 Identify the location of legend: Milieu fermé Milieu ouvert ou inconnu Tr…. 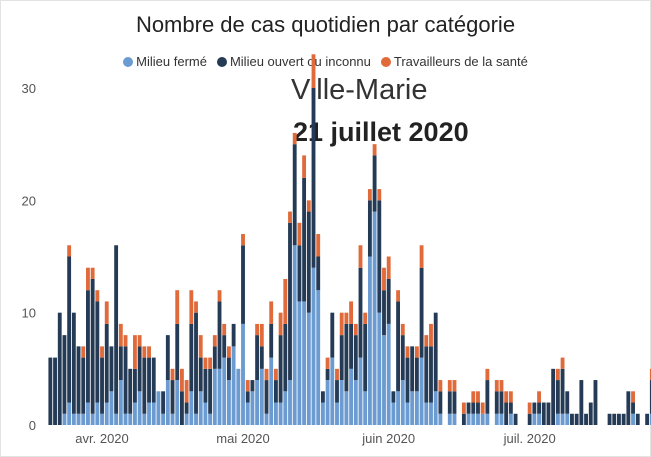
(325, 61).